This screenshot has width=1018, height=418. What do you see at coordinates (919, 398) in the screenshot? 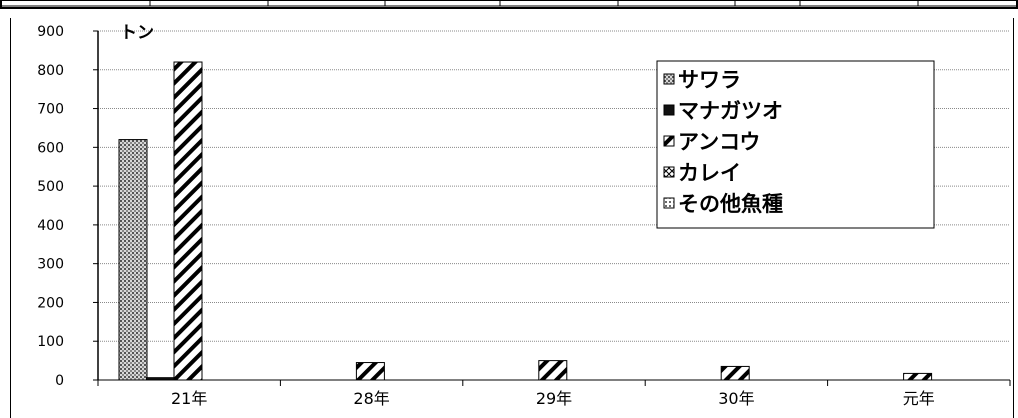
I see `x-tick-label: 元年` at bounding box center [919, 398].